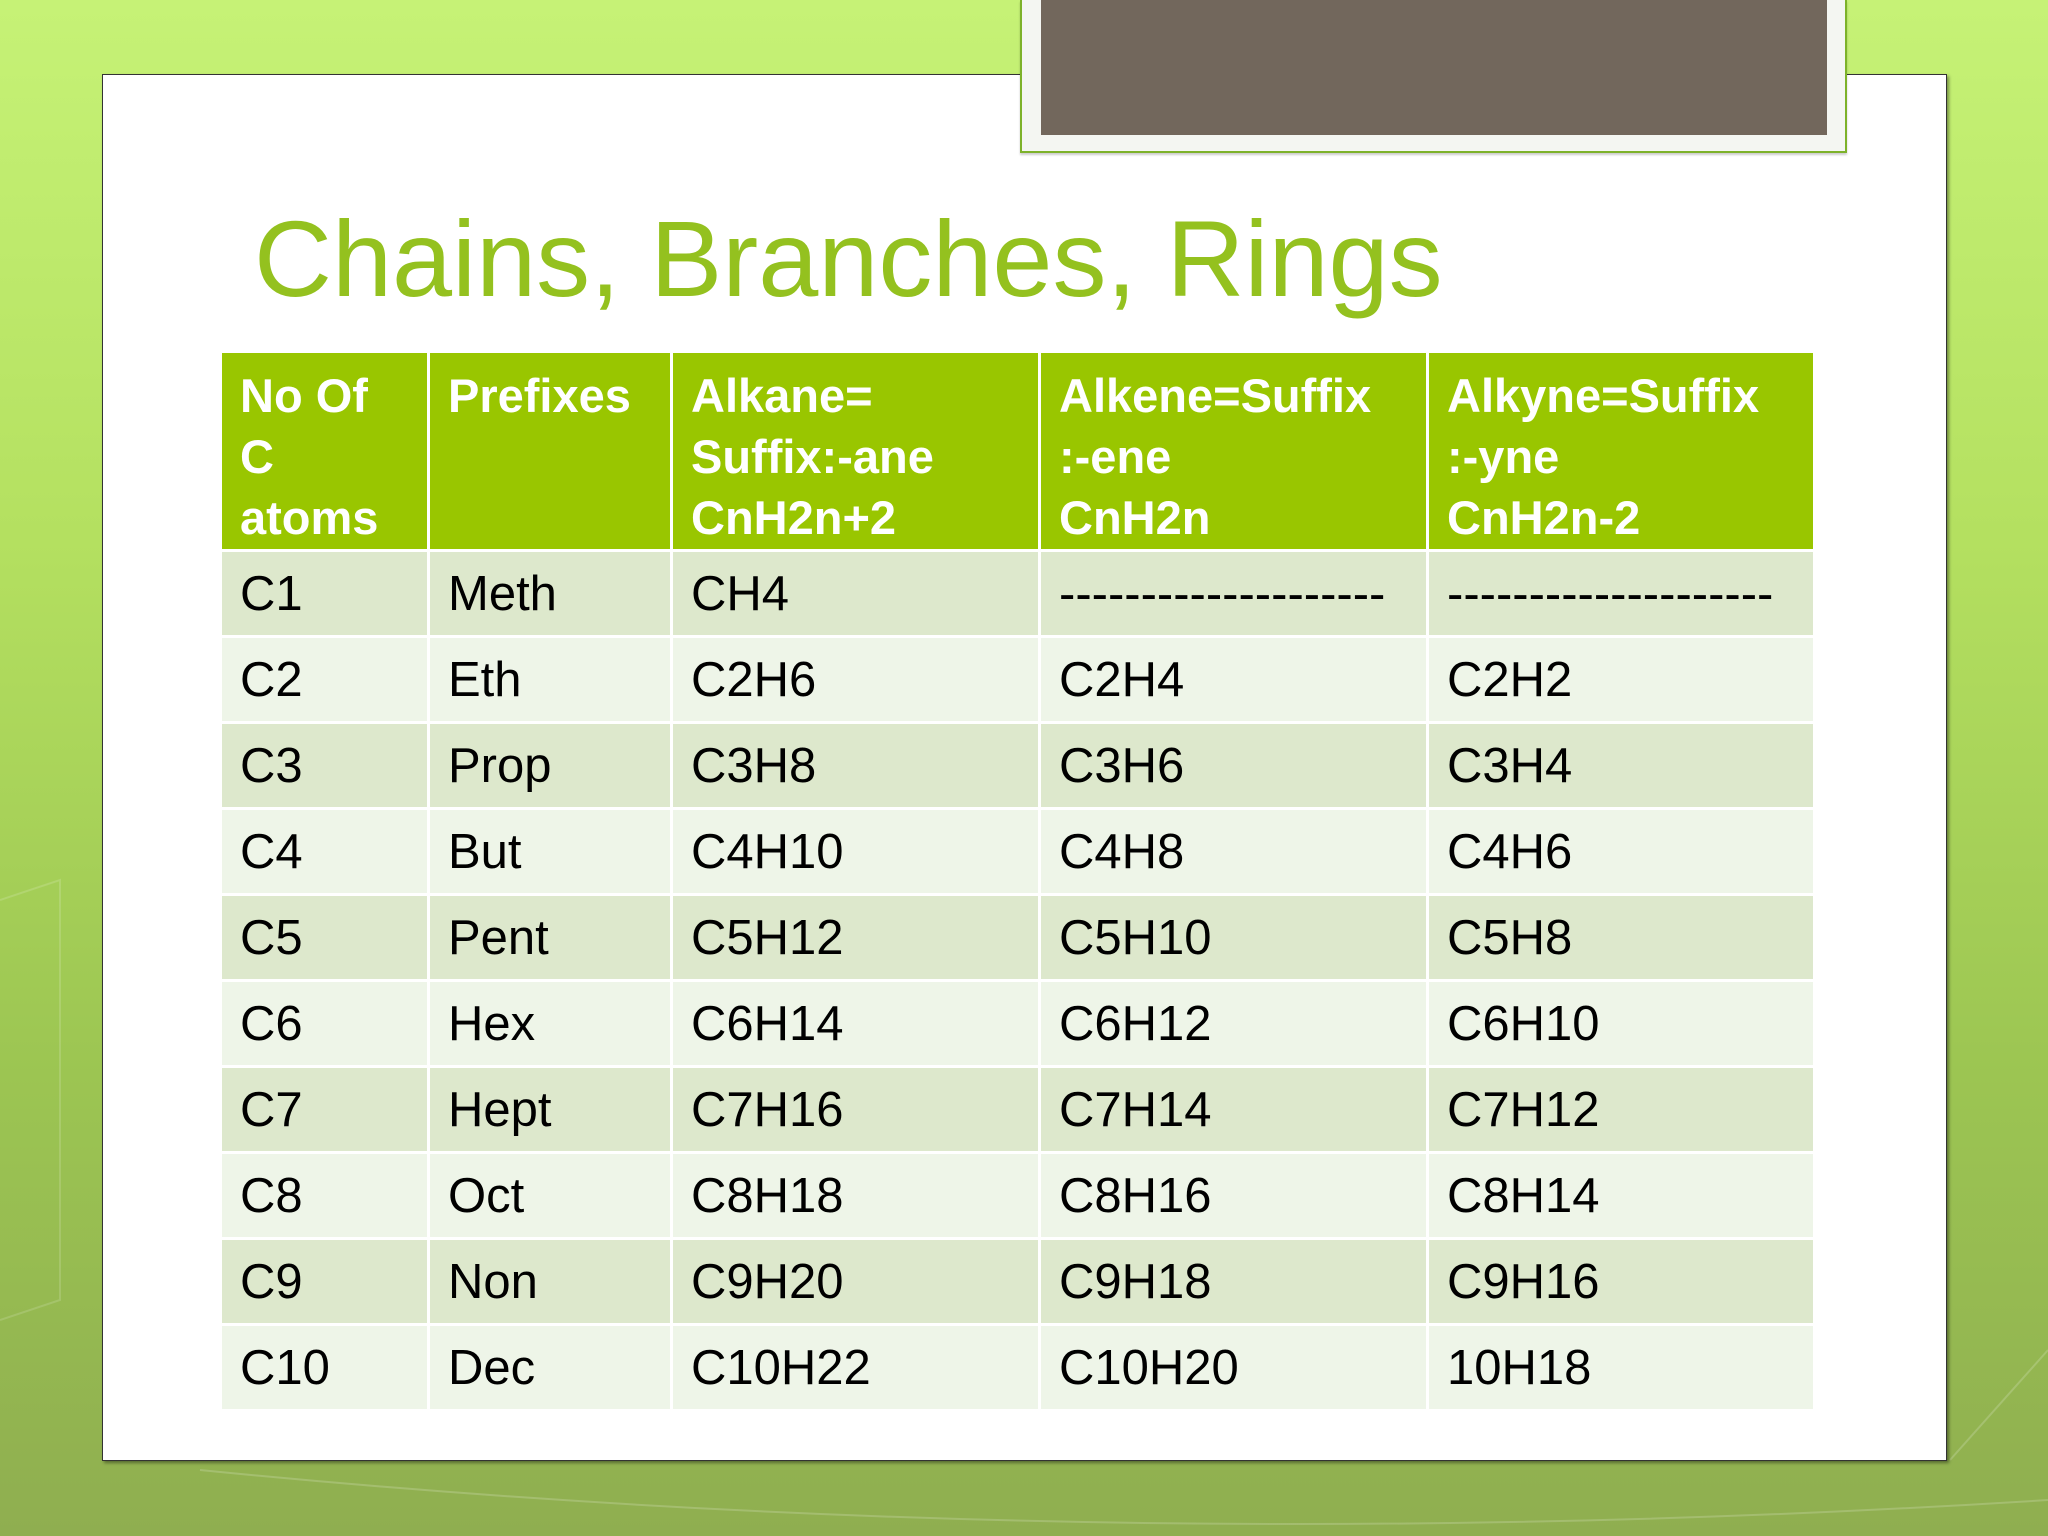 This screenshot has height=1536, width=2048. Describe the element at coordinates (1233, 1109) in the screenshot. I see `cell-alkene: C7H14` at that location.